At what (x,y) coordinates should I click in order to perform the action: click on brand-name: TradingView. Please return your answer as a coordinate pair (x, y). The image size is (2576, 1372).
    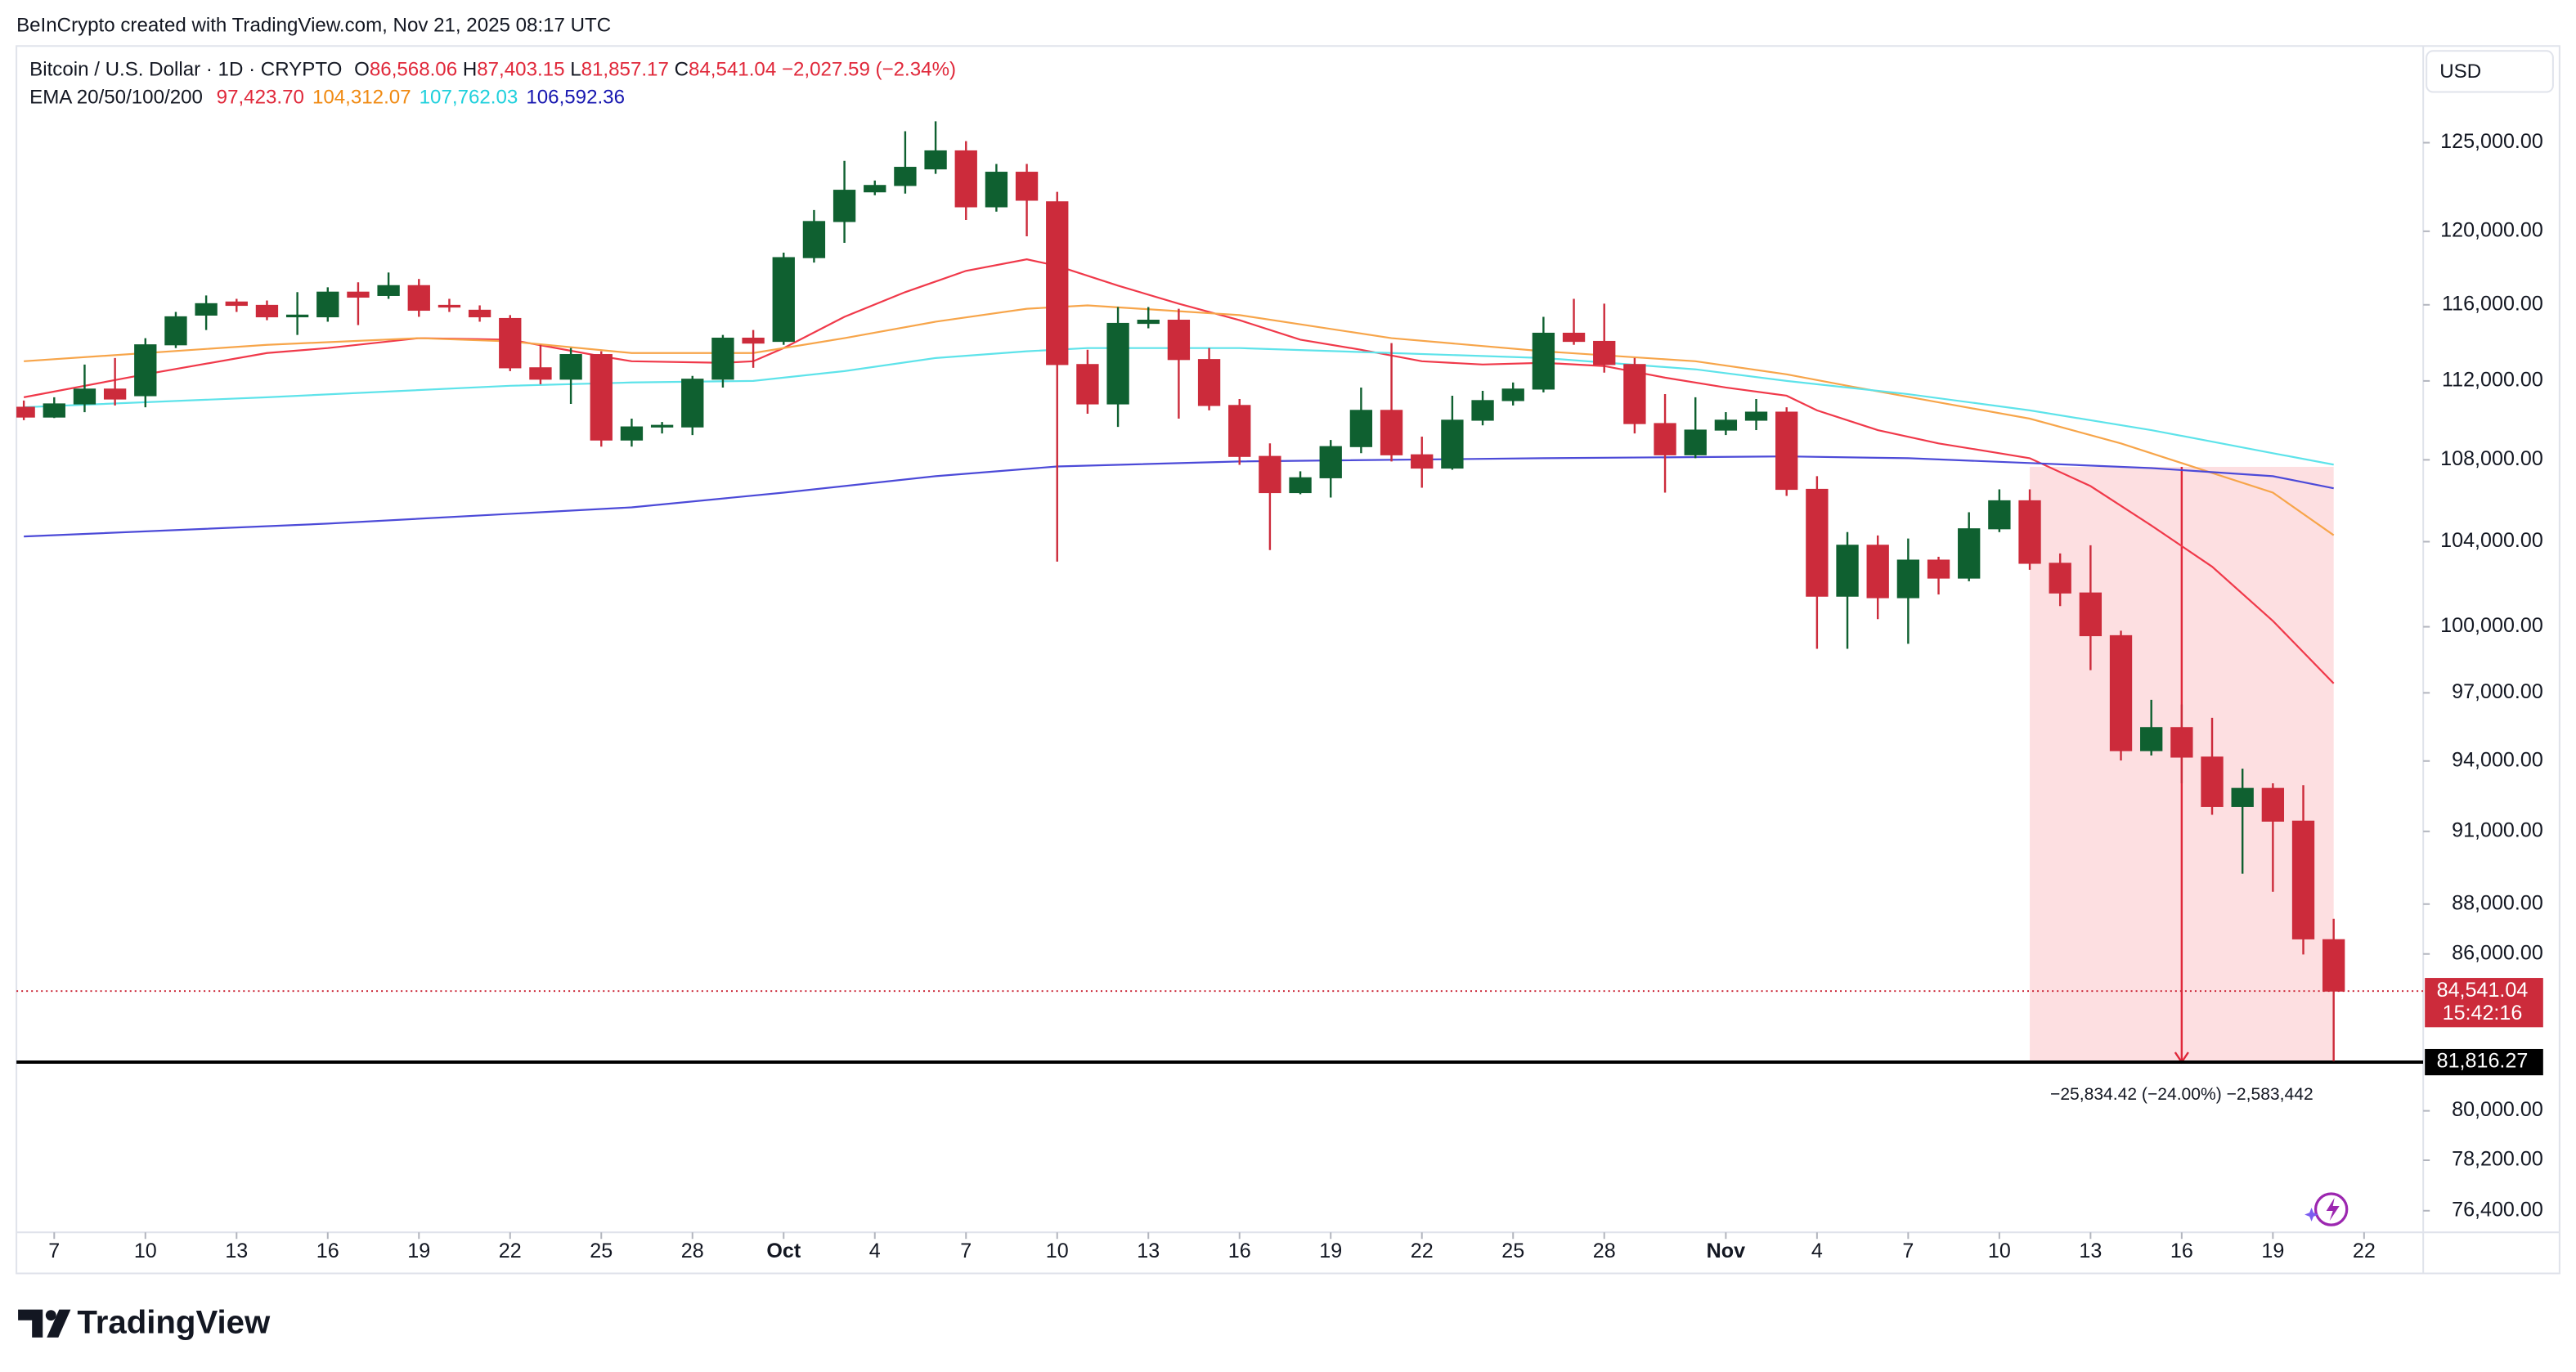
    Looking at the image, I should click on (174, 1321).